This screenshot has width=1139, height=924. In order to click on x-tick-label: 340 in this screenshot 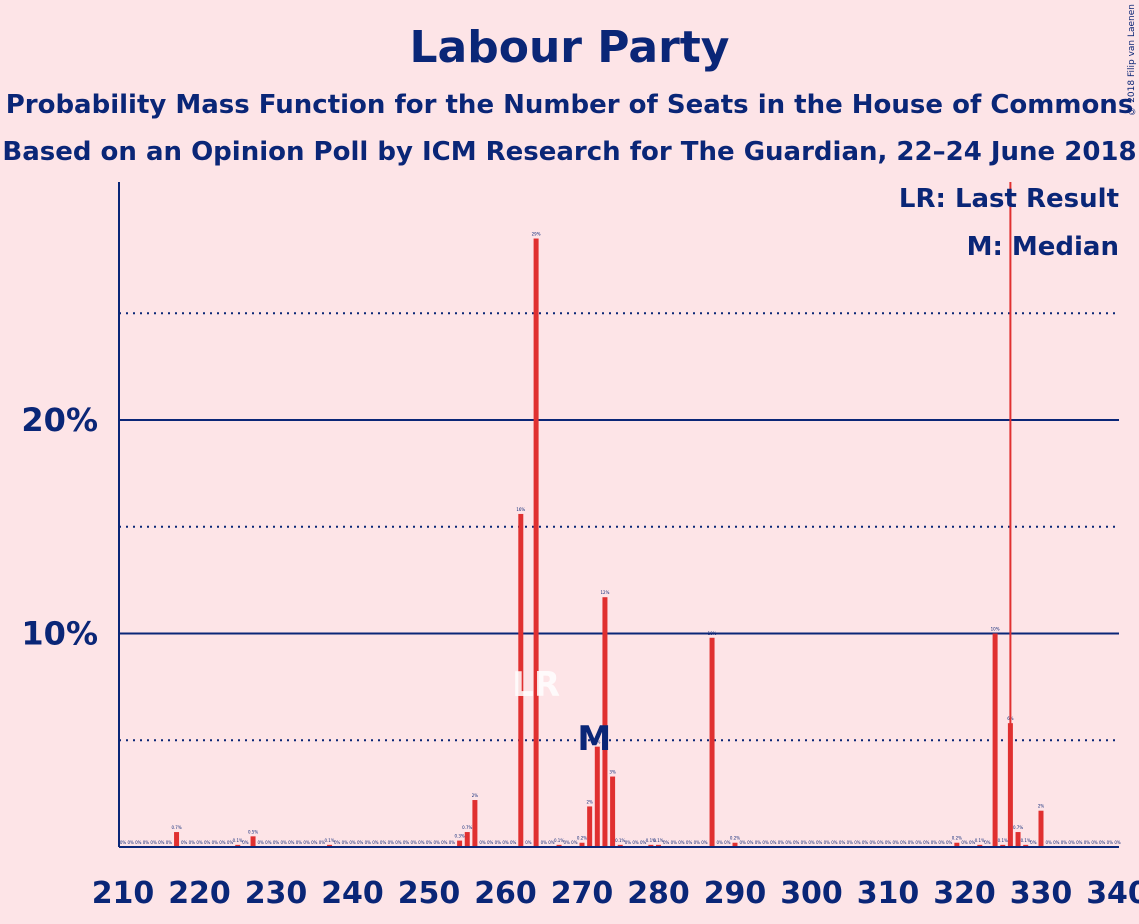, I will do `click(1112, 893)`.